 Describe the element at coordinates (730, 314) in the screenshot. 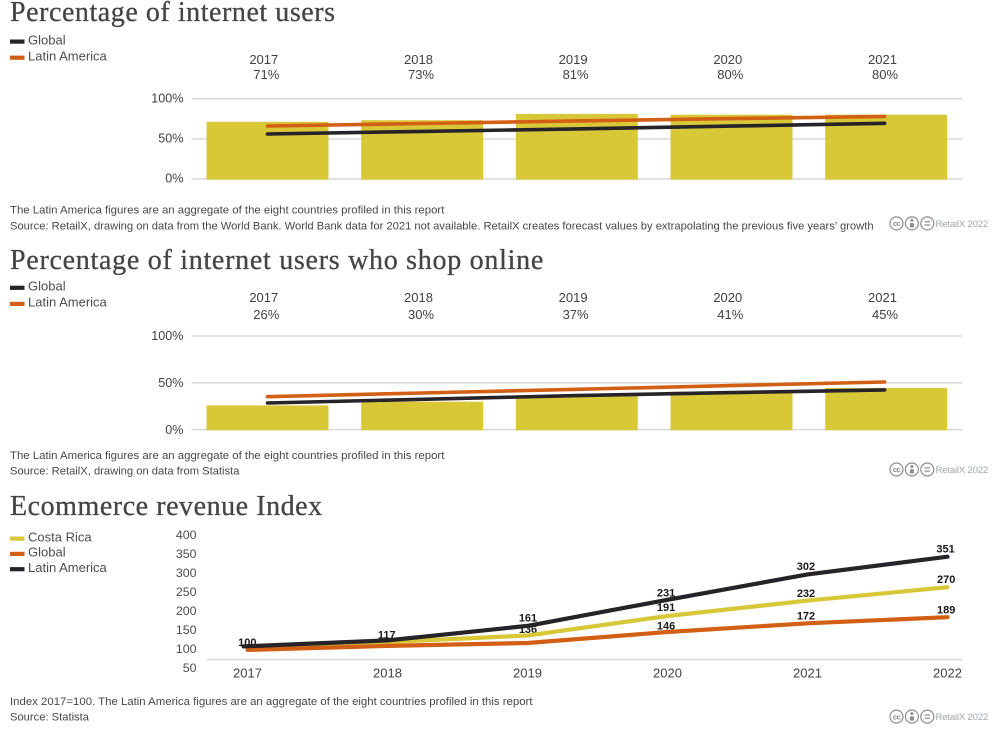

I see `svg-text: 41%` at that location.